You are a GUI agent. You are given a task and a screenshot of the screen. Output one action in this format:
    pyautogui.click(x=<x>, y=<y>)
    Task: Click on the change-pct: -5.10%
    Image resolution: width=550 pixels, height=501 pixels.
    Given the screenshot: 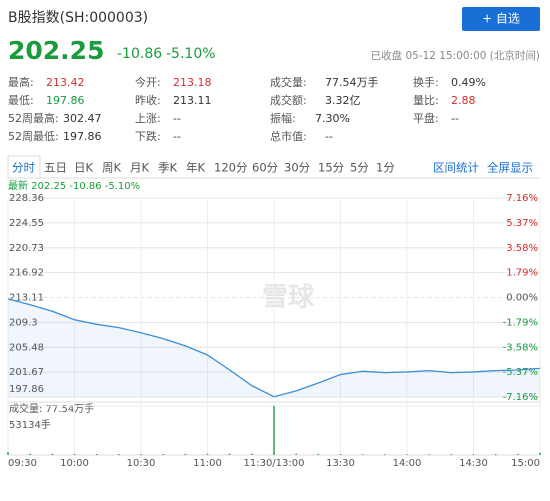 What is the action you would take?
    pyautogui.click(x=191, y=54)
    